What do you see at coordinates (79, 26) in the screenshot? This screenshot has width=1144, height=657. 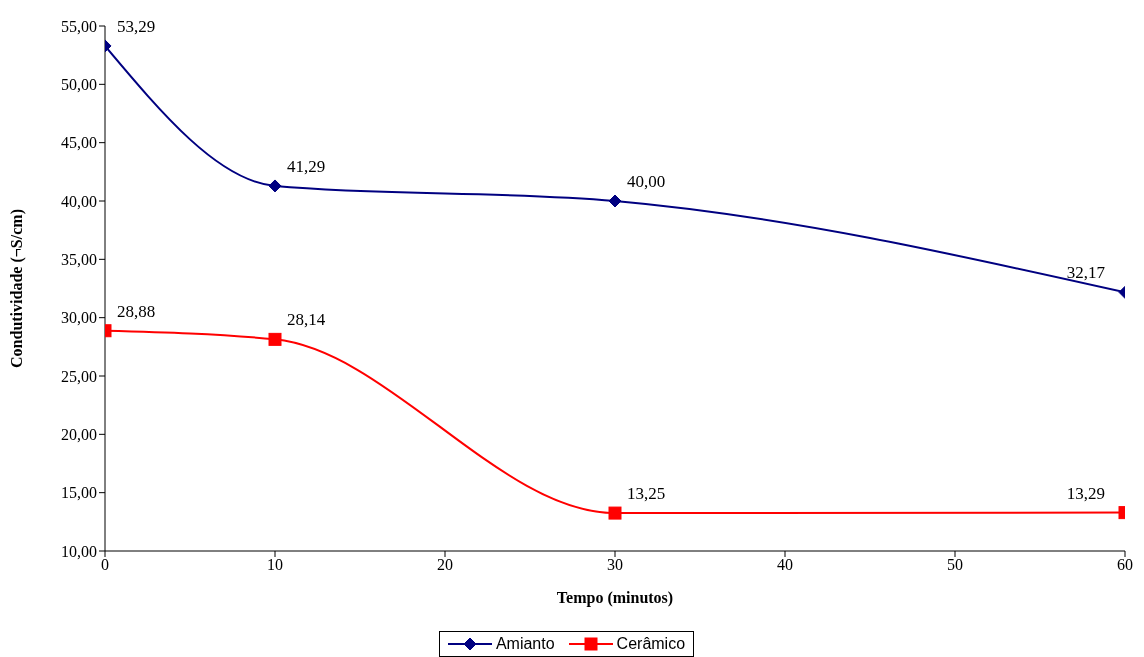 I see `y-tick-label: 55,00` at bounding box center [79, 26].